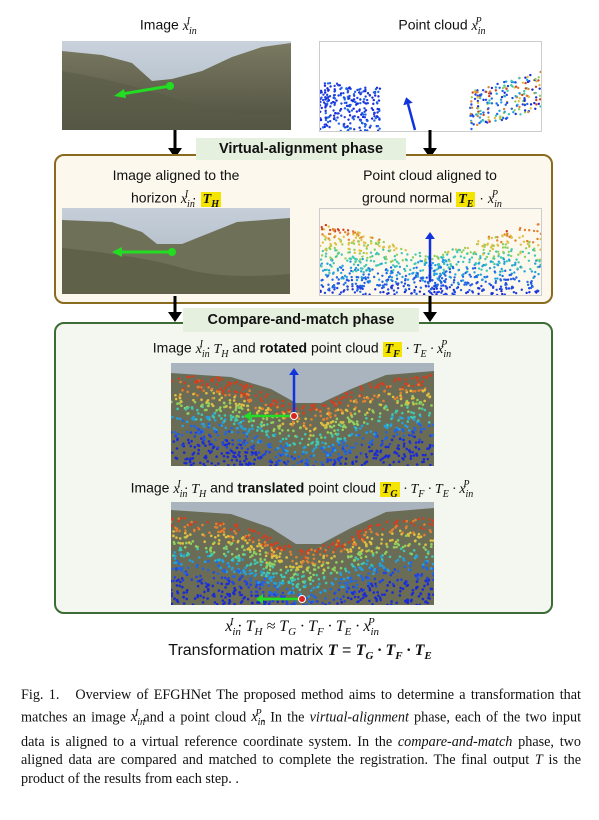 Image resolution: width=599 pixels, height=820 pixels. I want to click on rotated-overlay-image, so click(302, 414).